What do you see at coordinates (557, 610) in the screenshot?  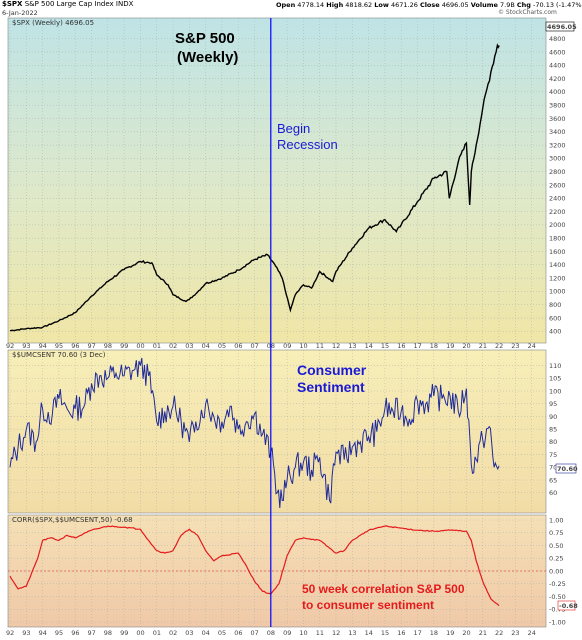 I see `y-tick-label: -0.75` at bounding box center [557, 610].